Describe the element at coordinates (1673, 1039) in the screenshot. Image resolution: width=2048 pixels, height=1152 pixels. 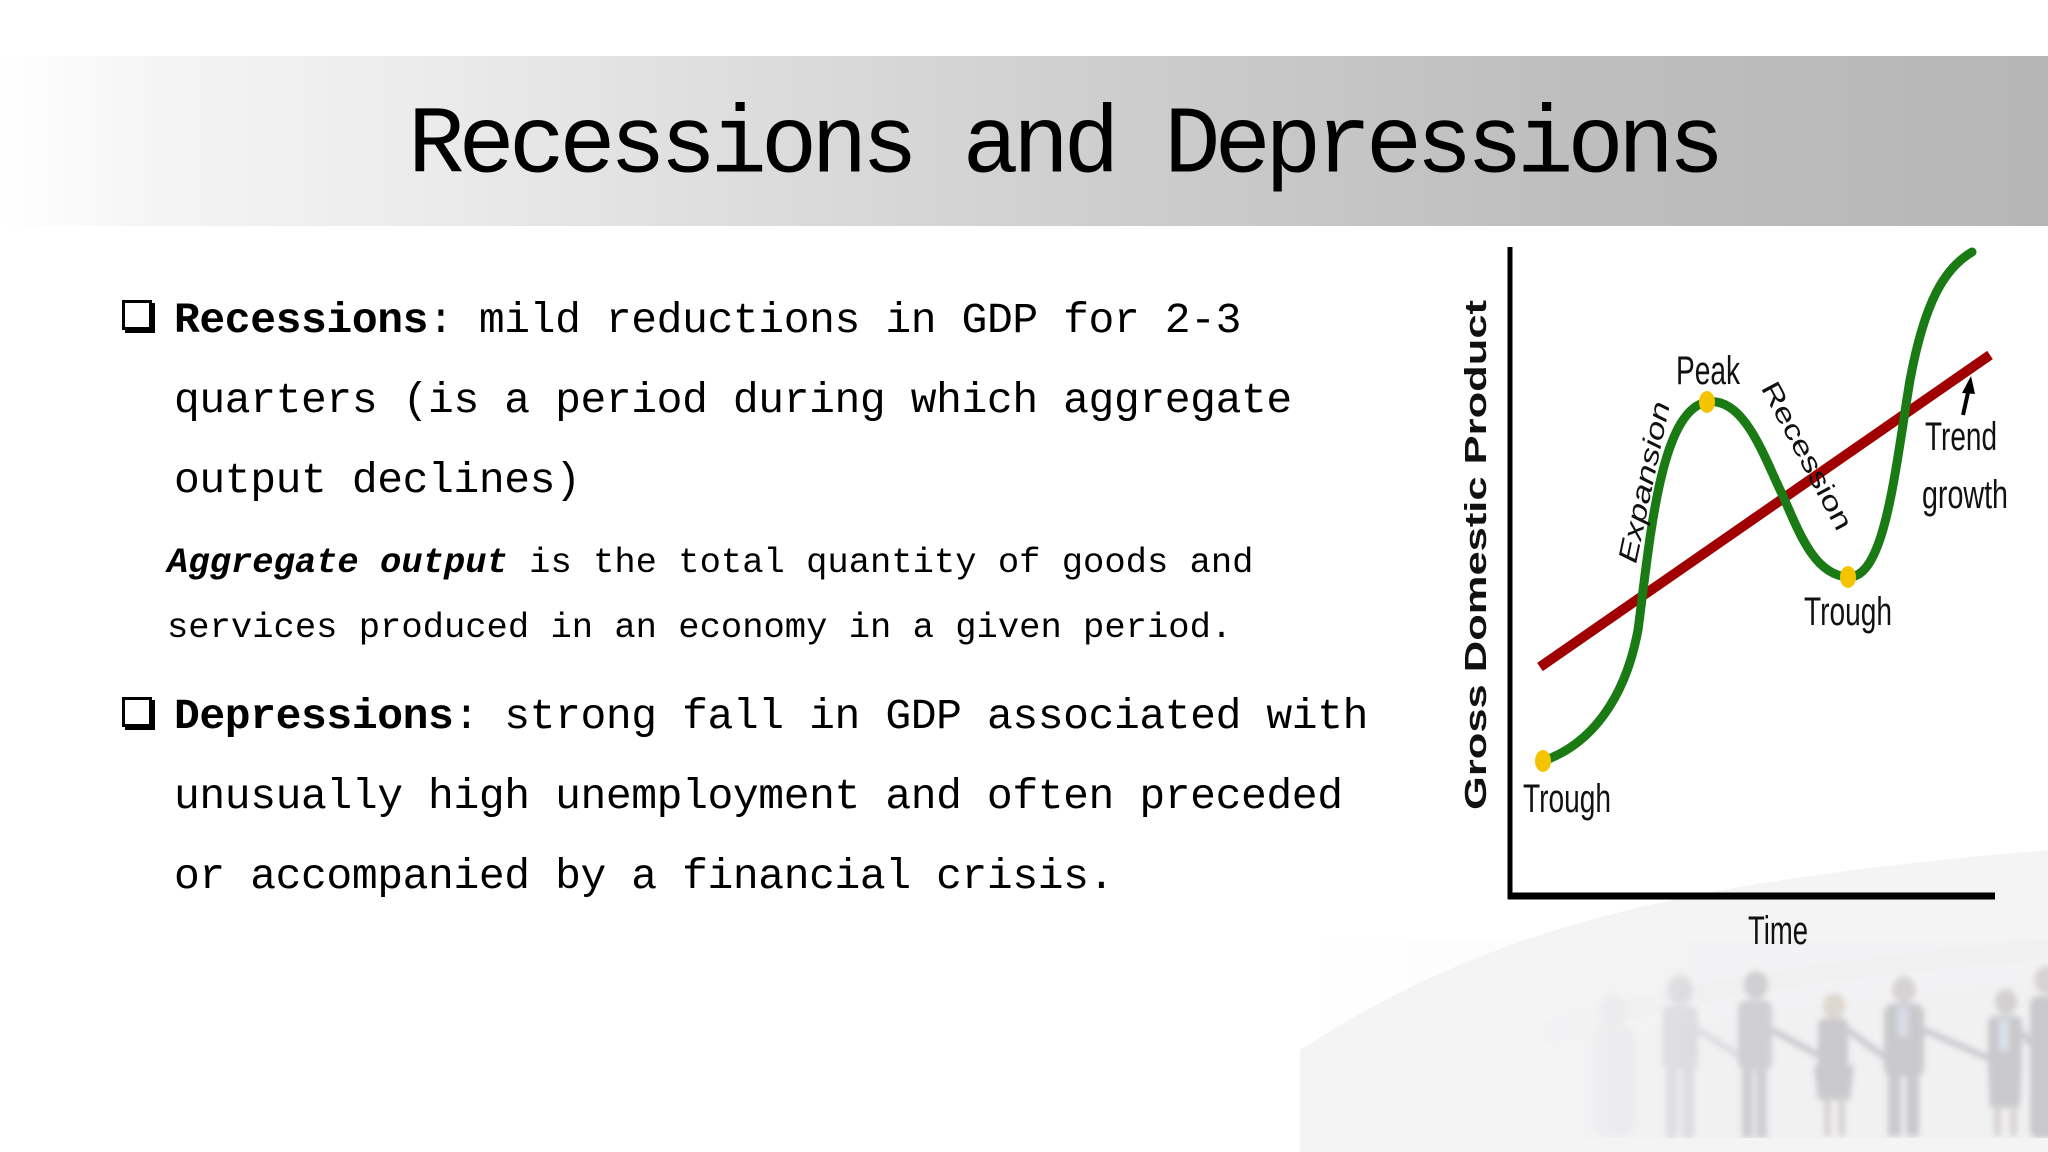
I see `people-holding-hands-image` at that location.